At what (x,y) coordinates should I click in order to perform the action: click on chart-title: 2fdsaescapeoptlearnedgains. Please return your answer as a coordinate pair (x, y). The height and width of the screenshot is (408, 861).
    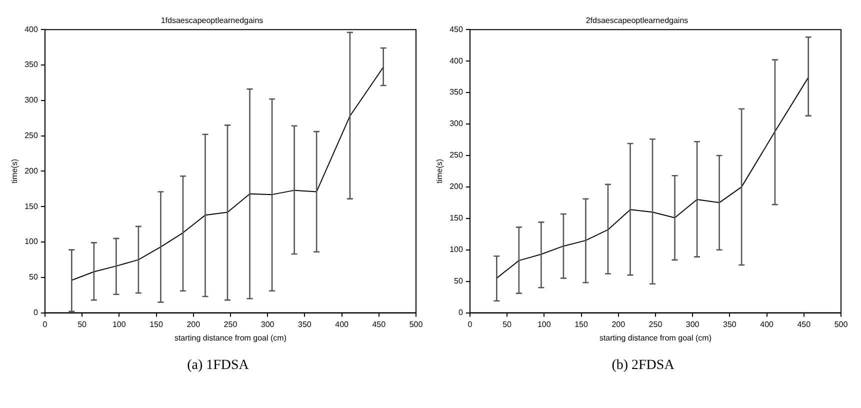
    Looking at the image, I should click on (637, 21).